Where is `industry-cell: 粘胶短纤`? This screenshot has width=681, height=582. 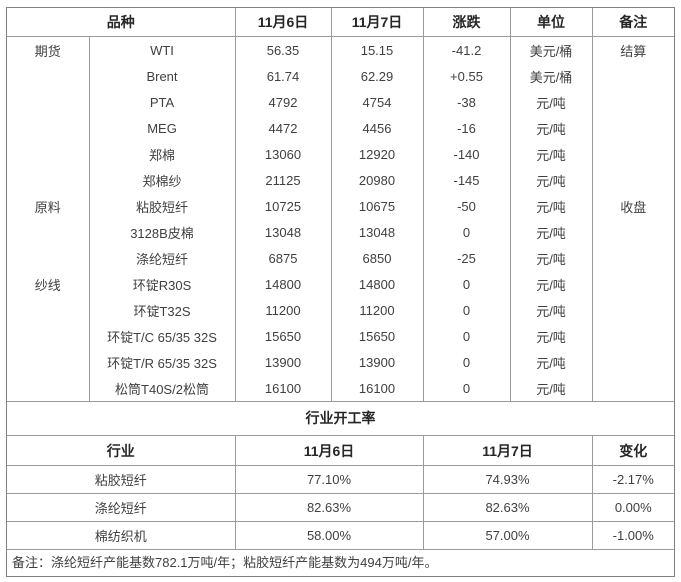 industry-cell: 粘胶短纤 is located at coordinates (121, 479).